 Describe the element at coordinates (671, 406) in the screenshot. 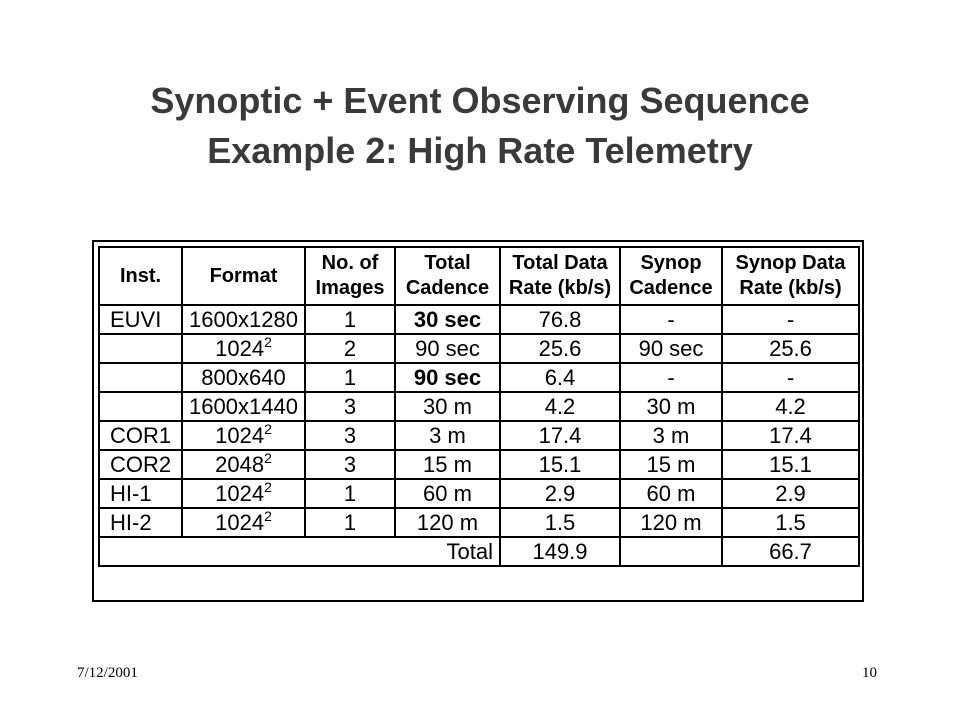

I see `cell-synop-cadence: 30 m` at that location.